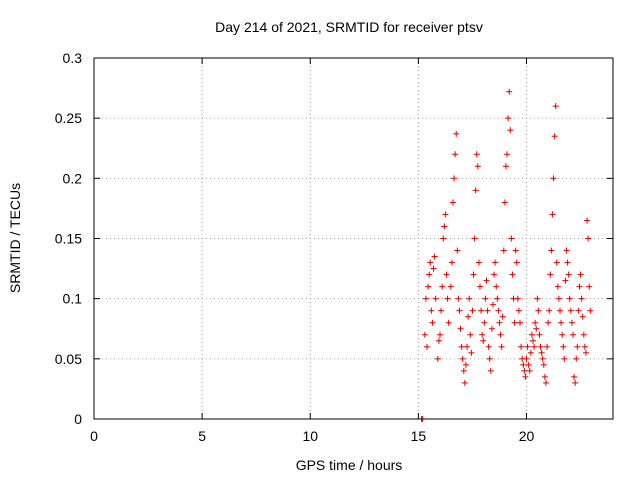 This screenshot has width=640, height=480. I want to click on y-tick-label: 0.25, so click(68, 118).